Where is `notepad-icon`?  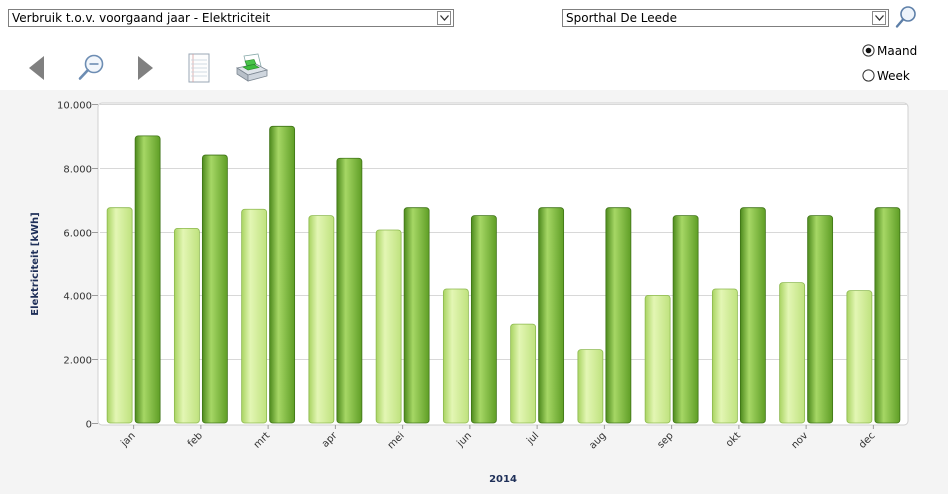 notepad-icon is located at coordinates (199, 68).